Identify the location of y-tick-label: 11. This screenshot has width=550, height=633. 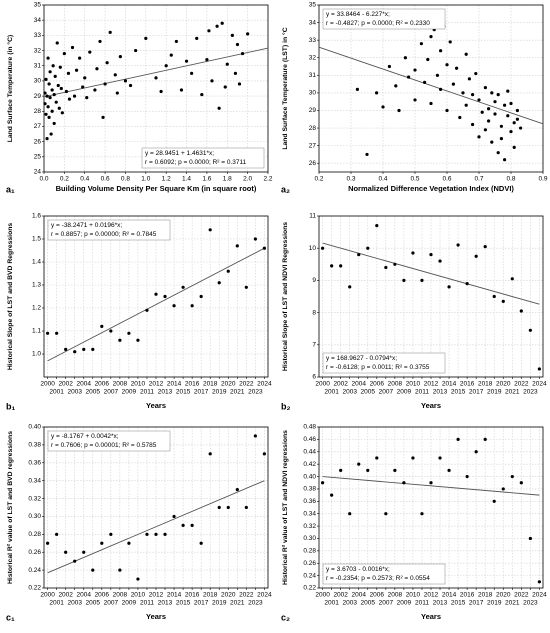
(312, 216).